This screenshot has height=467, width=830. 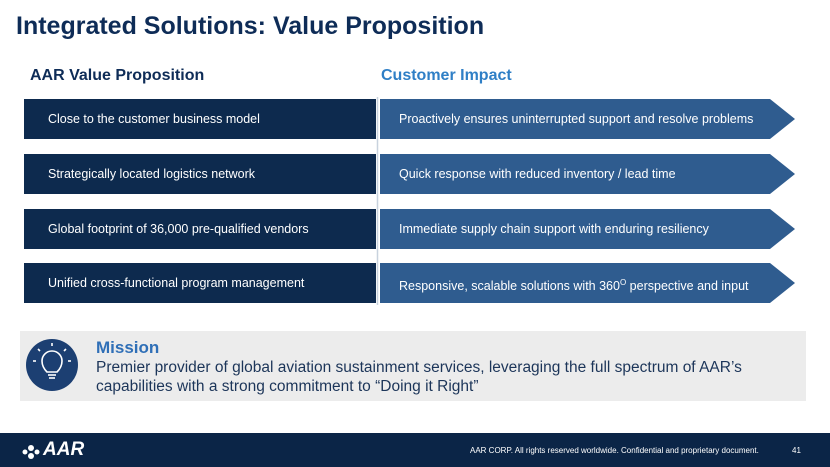 What do you see at coordinates (152, 174) in the screenshot?
I see `value-text: Strategically located logistics network` at bounding box center [152, 174].